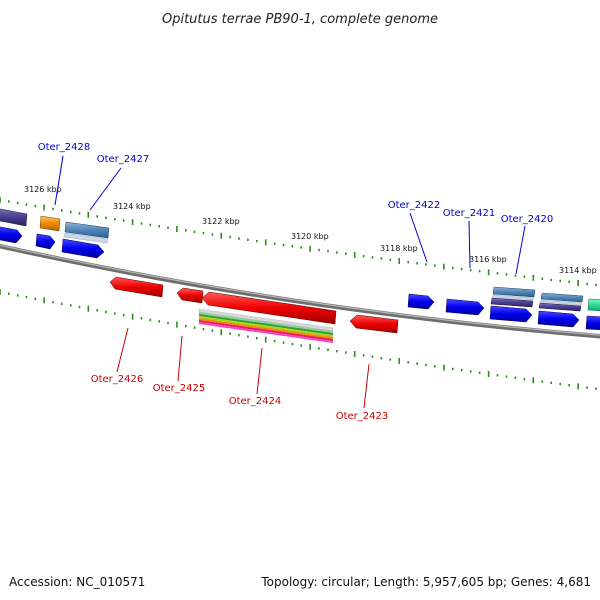  Describe the element at coordinates (310, 236) in the screenshot. I see `position-label-3120: 3120 kbp` at that location.